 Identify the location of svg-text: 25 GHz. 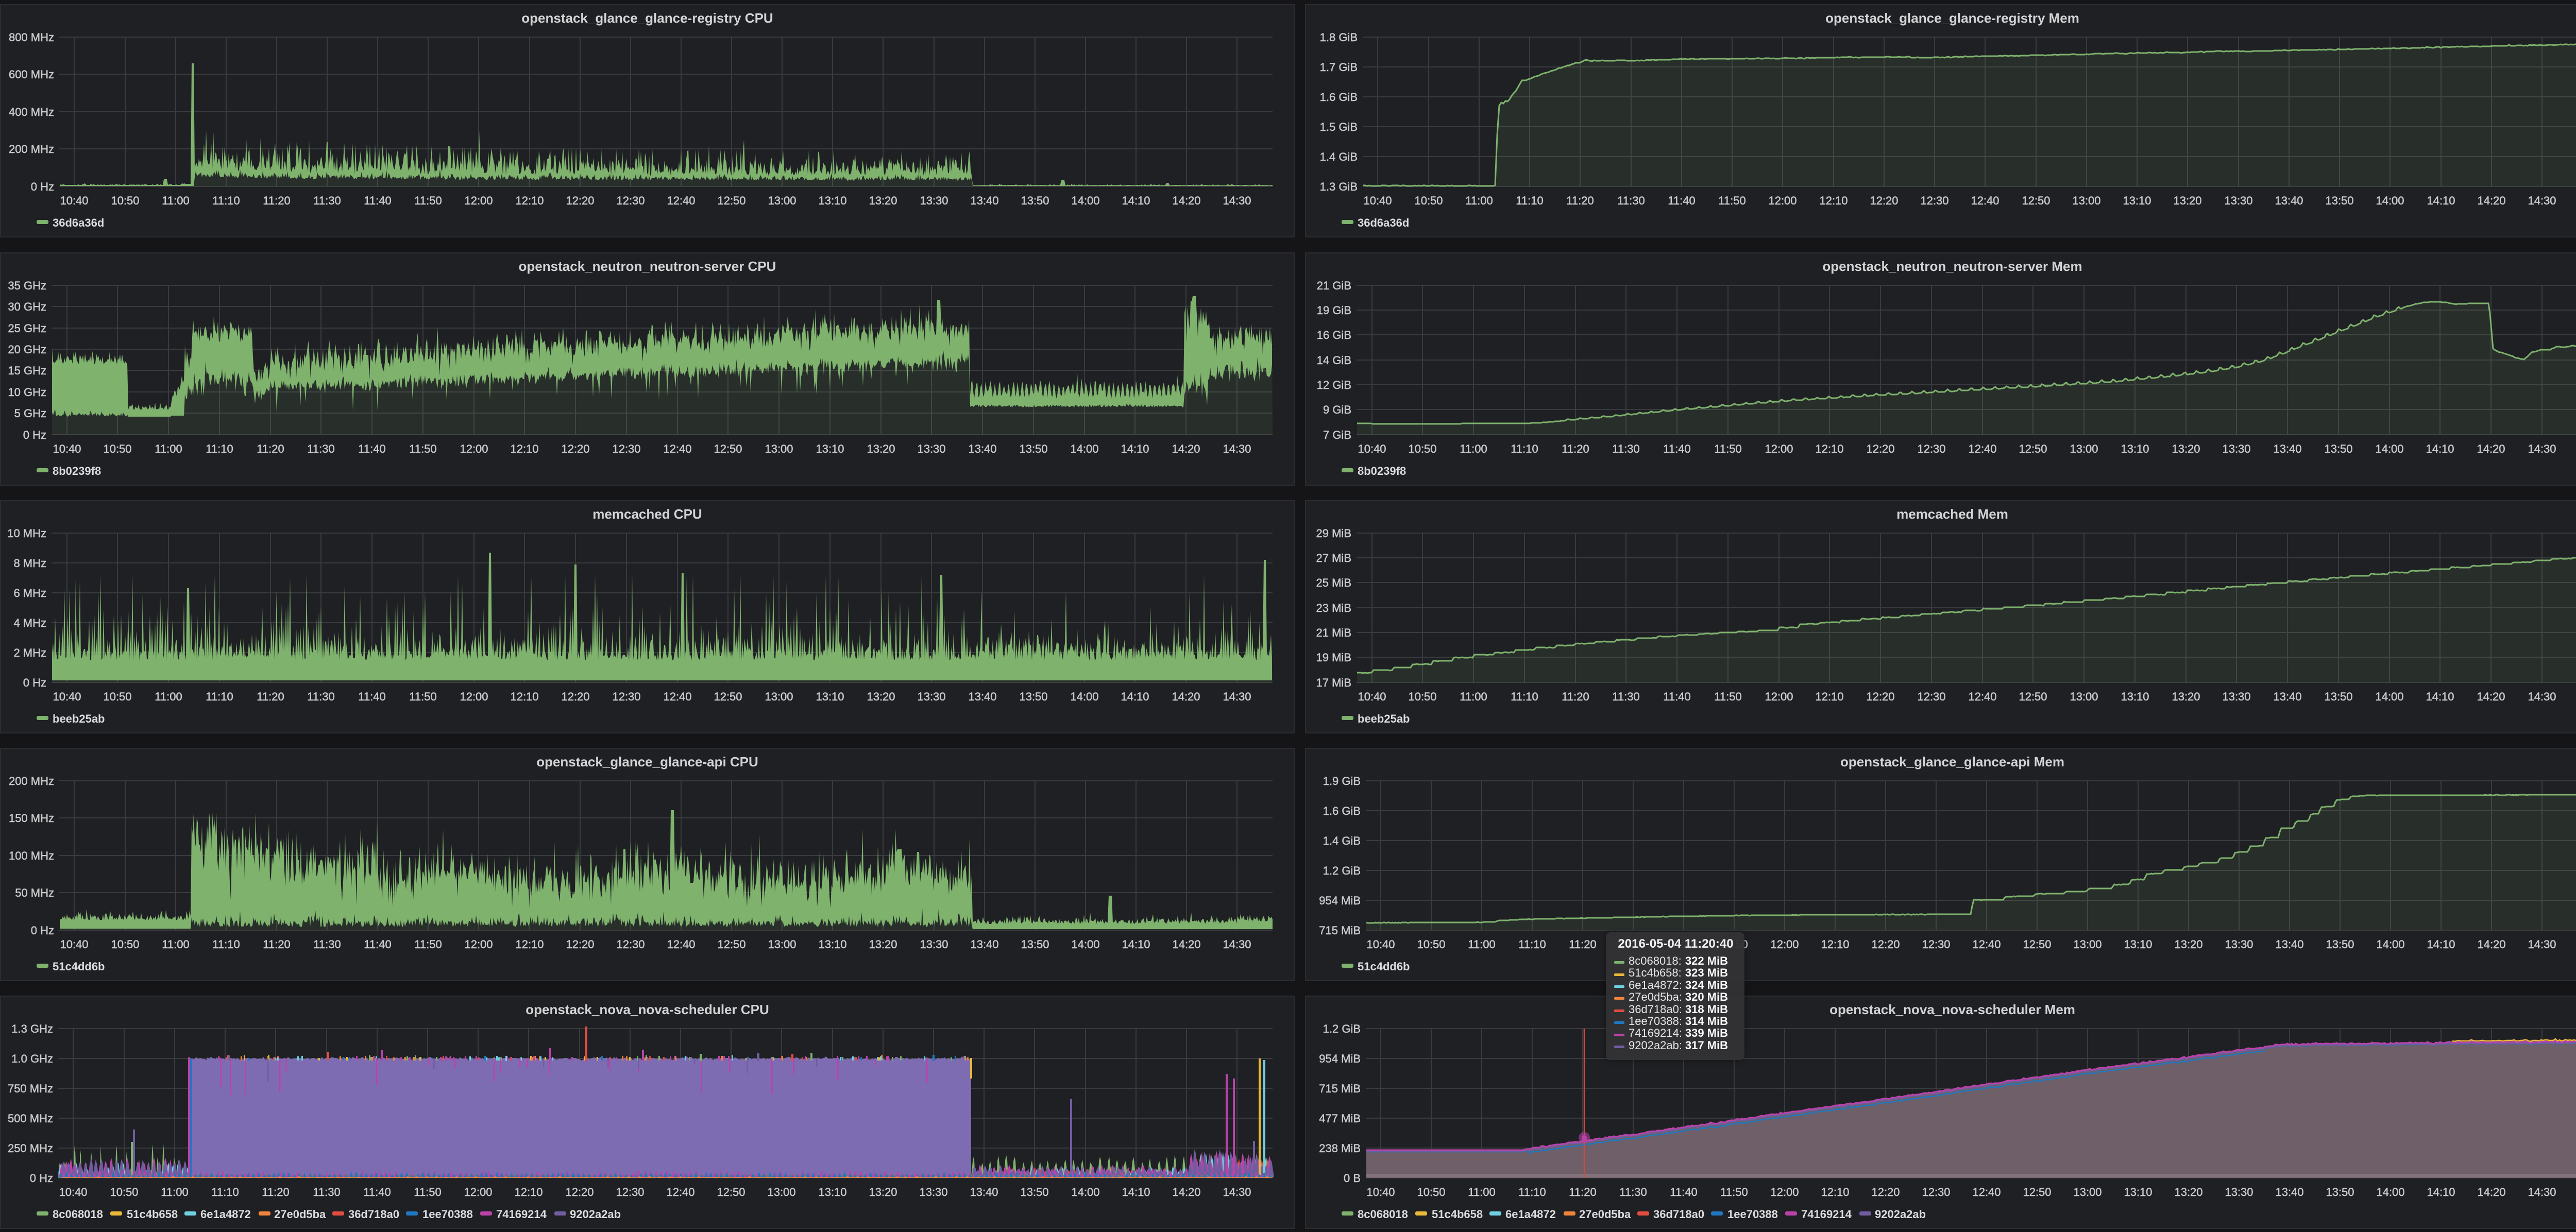
(27, 328).